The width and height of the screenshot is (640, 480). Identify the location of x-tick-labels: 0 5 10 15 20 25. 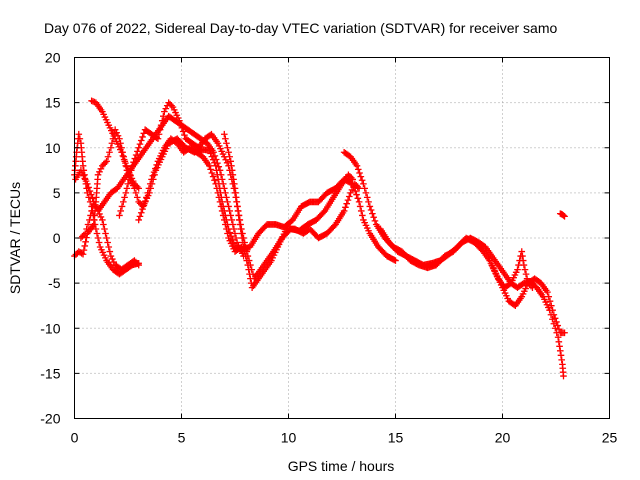
(344, 438).